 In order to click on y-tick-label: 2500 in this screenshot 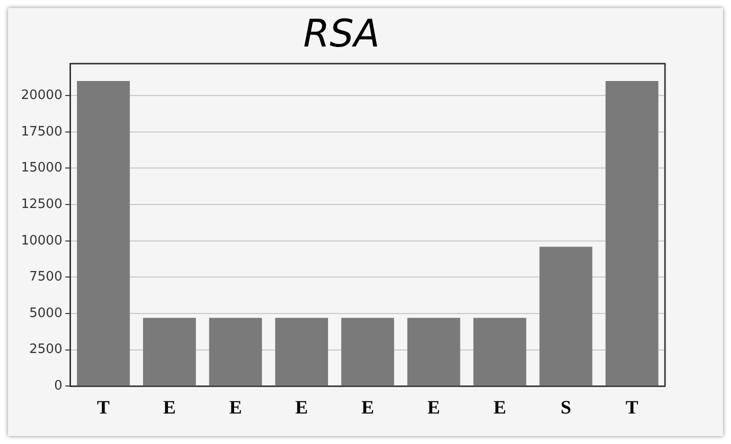, I will do `click(45, 350)`.